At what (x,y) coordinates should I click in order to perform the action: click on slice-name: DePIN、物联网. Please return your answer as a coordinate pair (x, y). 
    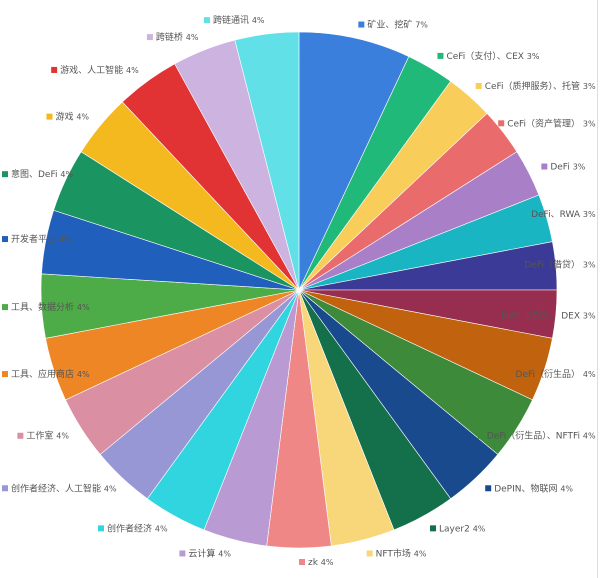
    Looking at the image, I should click on (527, 488).